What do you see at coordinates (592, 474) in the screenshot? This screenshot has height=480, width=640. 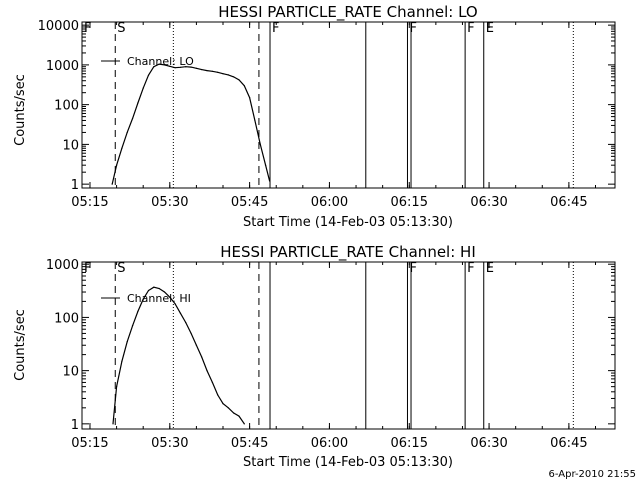 I see `footer-timestamp: 6-Apr-2010 21:55` at bounding box center [592, 474].